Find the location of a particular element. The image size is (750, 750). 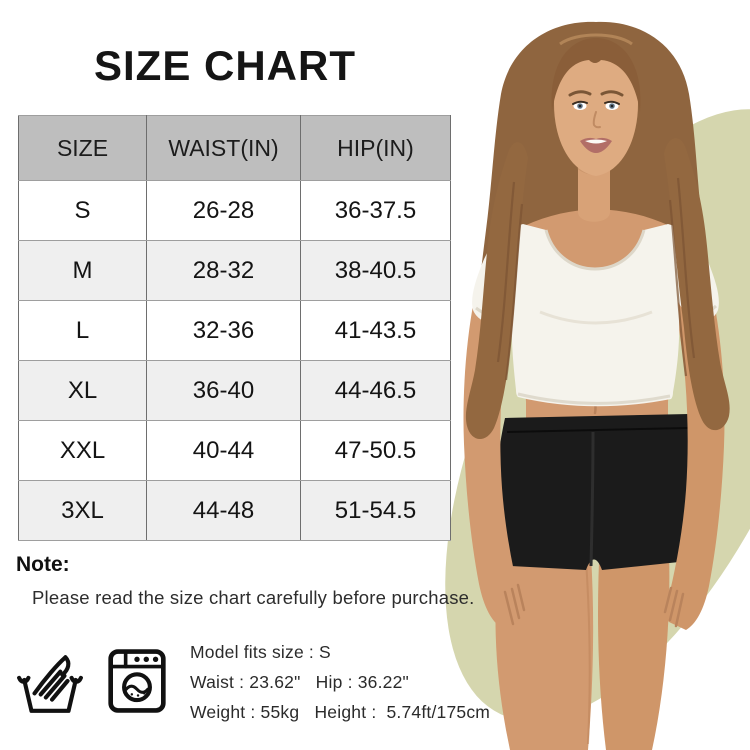

table-row: 3XL 44-48 51-54.5 is located at coordinates (234, 510).